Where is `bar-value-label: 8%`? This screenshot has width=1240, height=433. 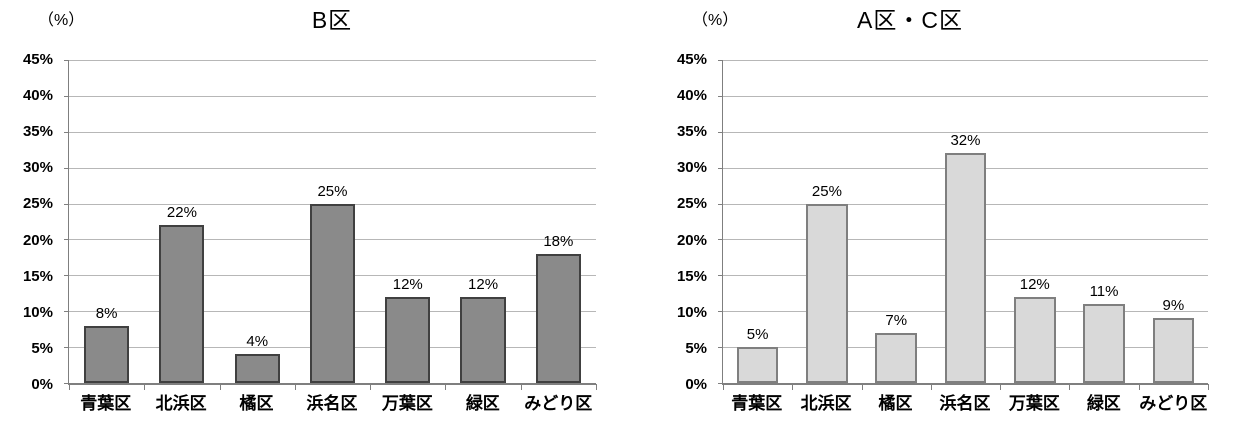
bar-value-label: 8% is located at coordinates (106, 313).